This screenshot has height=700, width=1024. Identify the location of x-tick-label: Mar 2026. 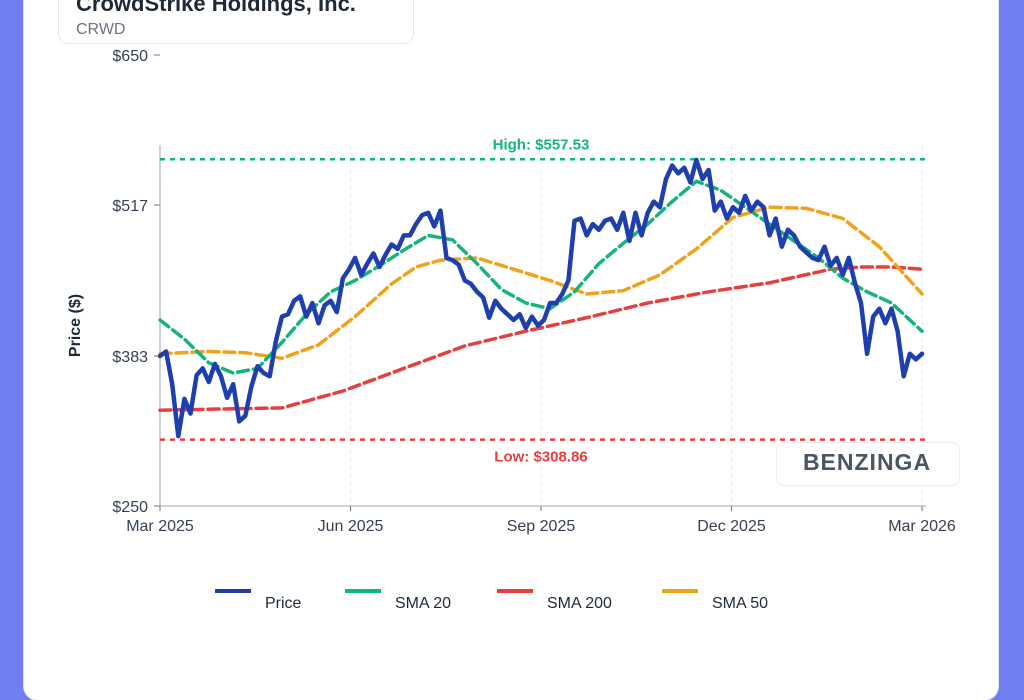
(922, 526).